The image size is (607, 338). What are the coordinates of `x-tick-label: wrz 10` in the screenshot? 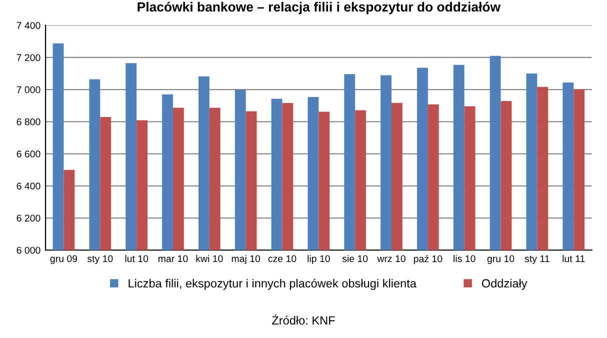 It's located at (391, 258).